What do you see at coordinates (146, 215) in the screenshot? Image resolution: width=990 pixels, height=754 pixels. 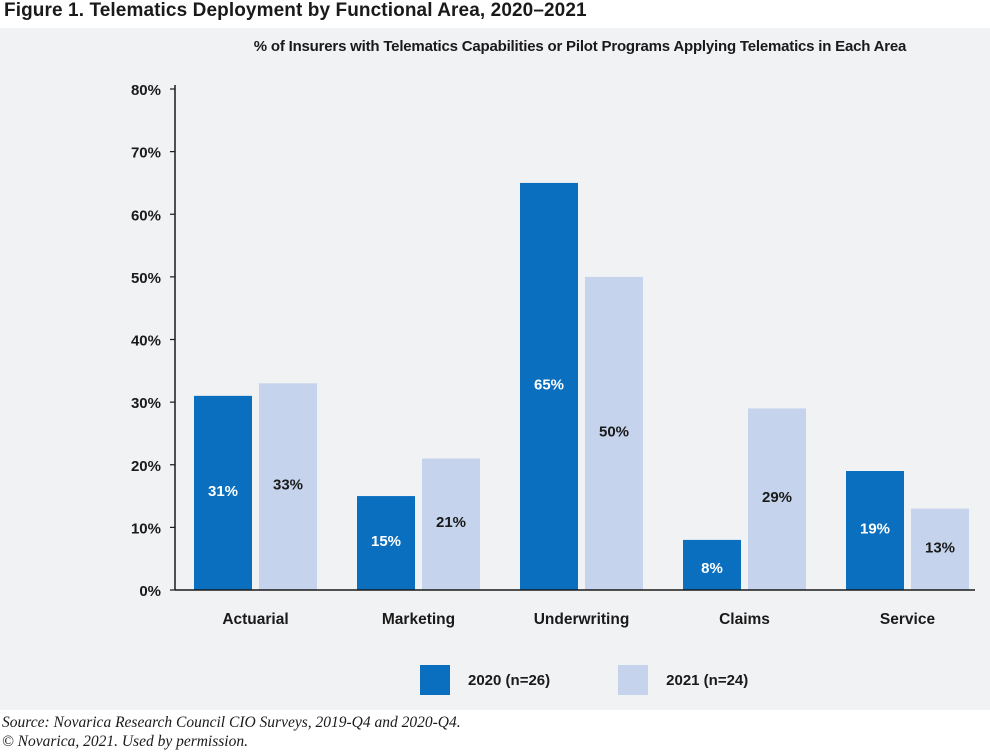 I see `y-tick-label: 60%` at bounding box center [146, 215].